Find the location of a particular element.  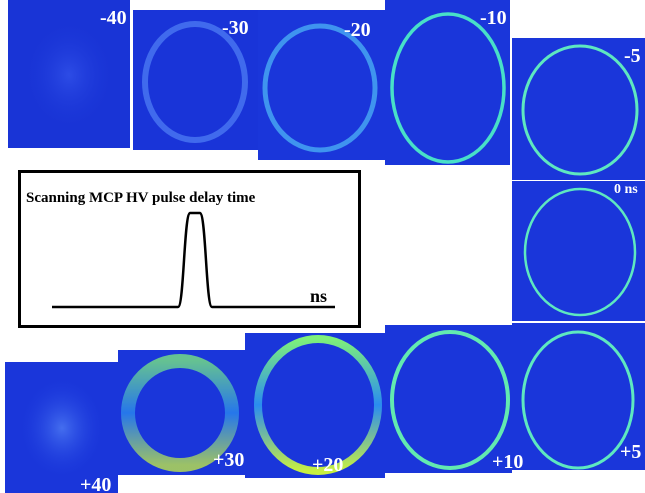

panel-label: 0 ns is located at coordinates (626, 189).